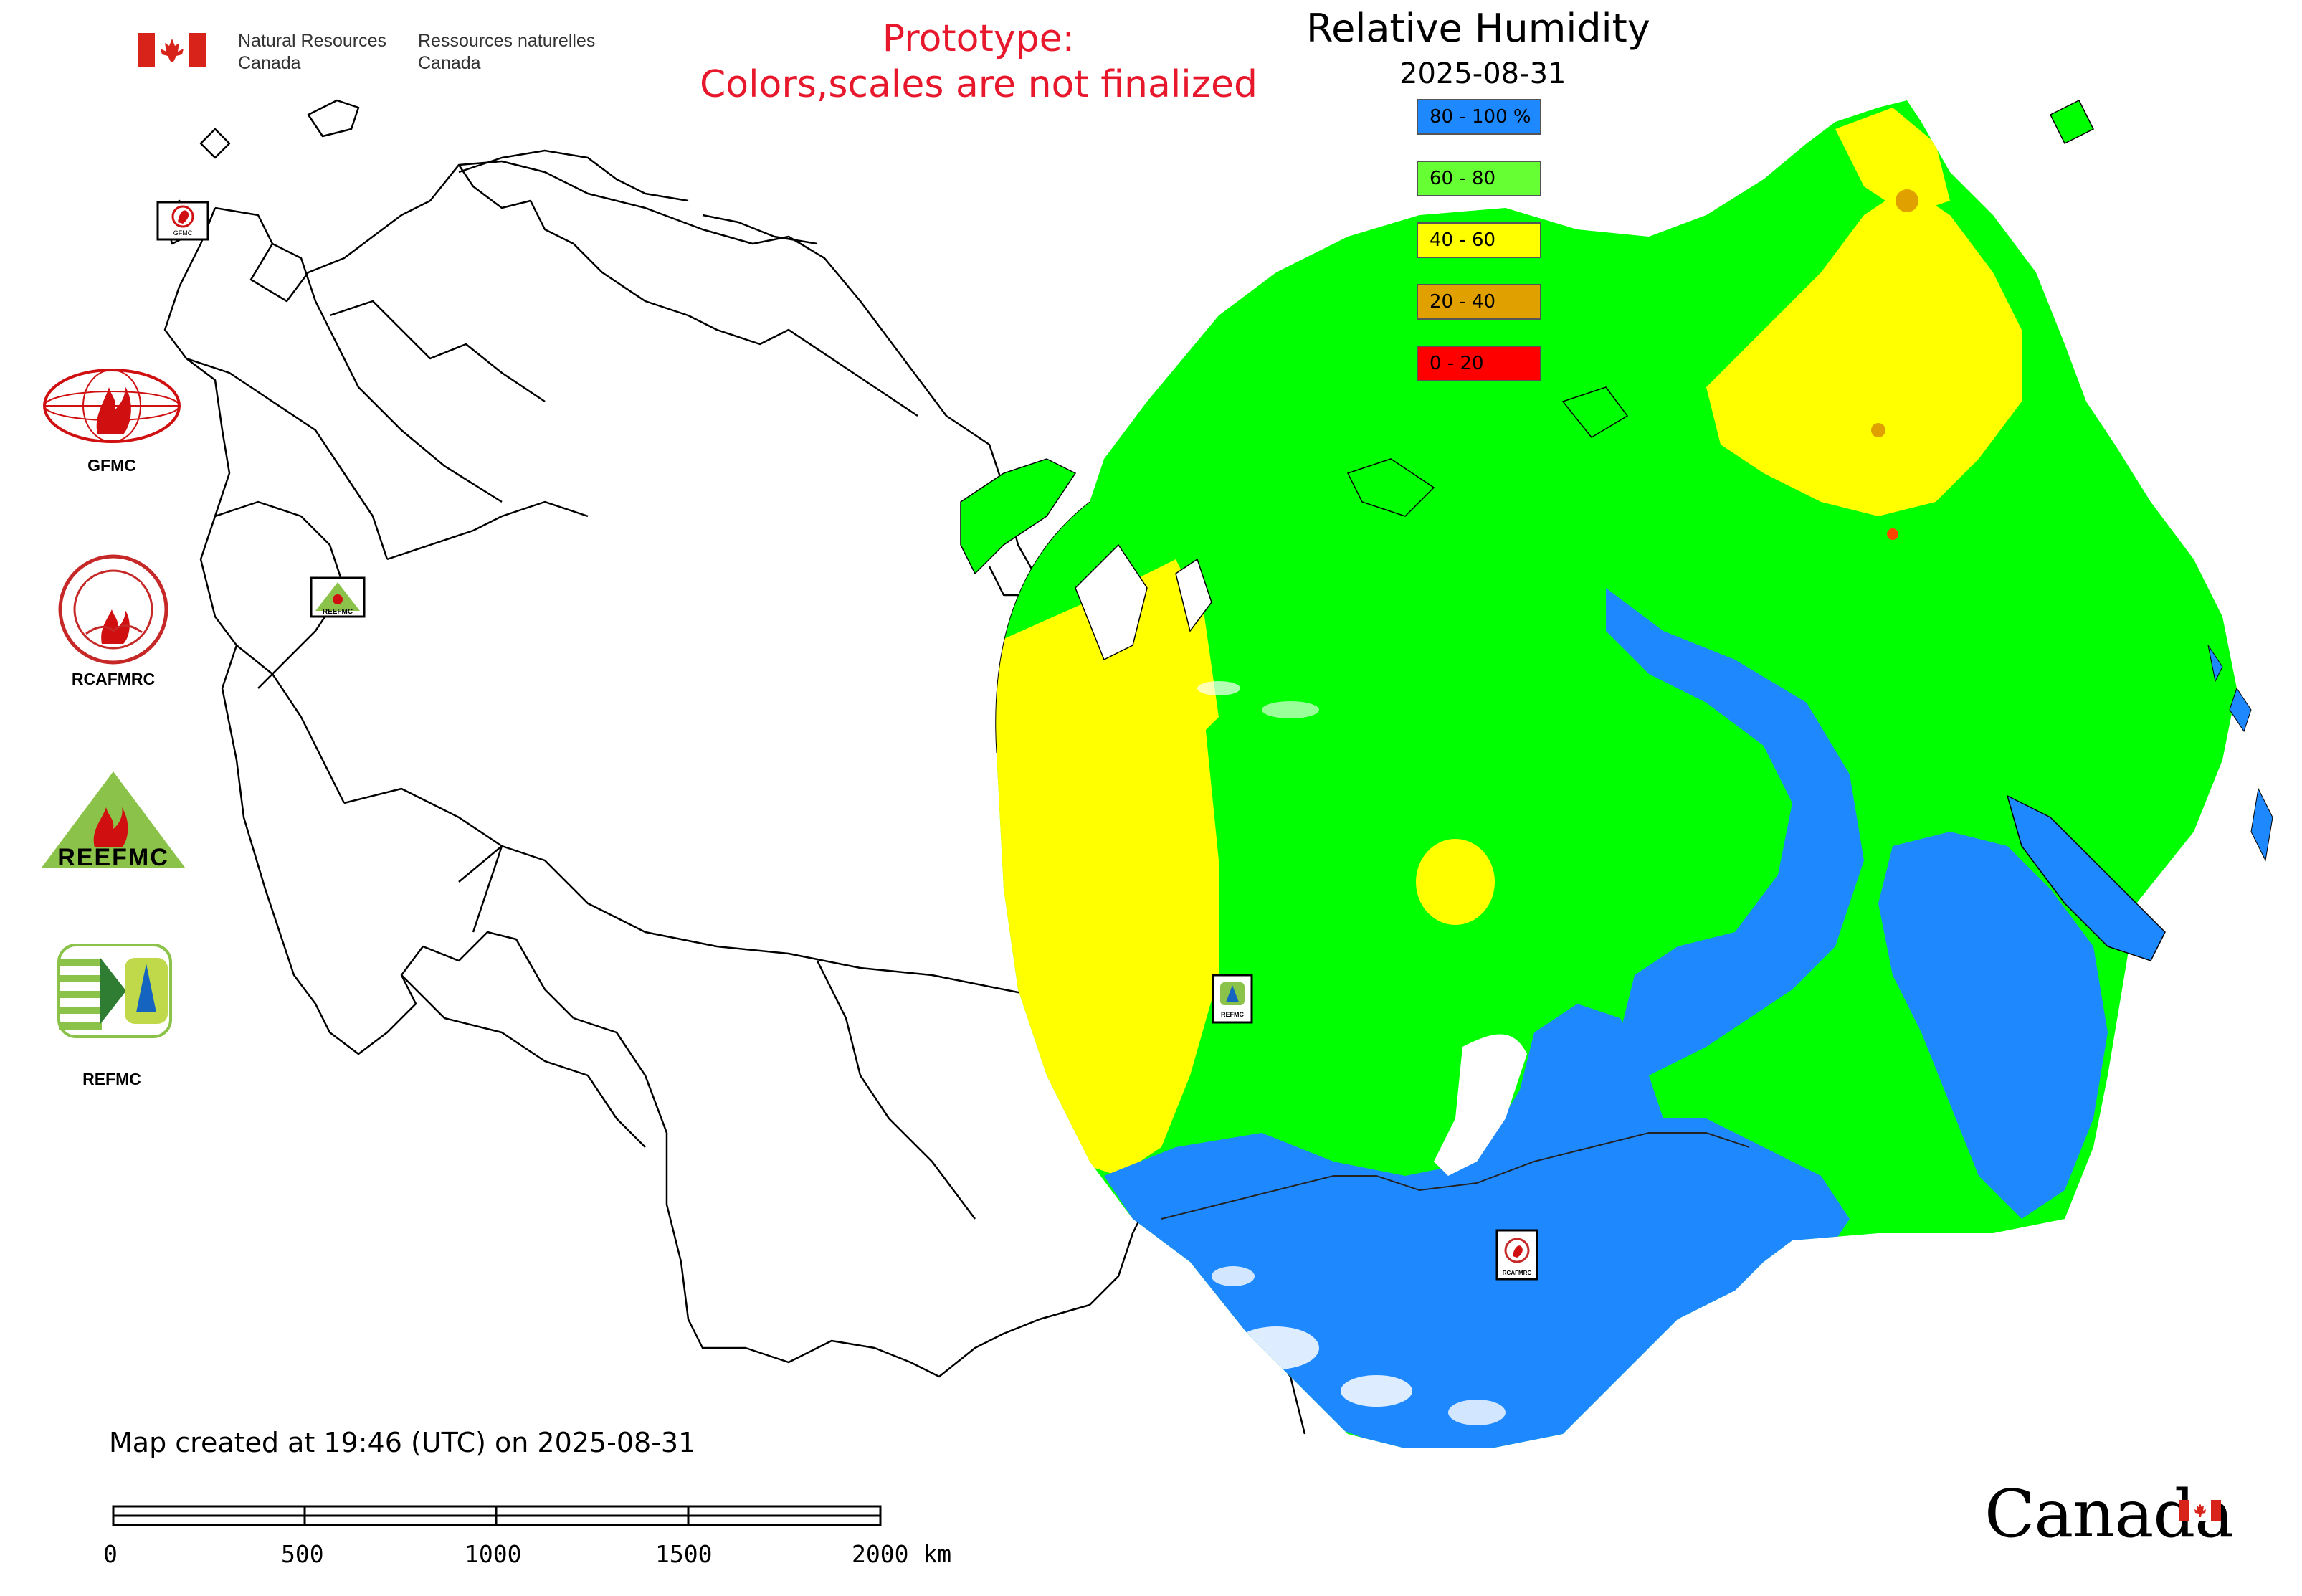  I want to click on scale-tick-1500: 1500, so click(684, 1554).